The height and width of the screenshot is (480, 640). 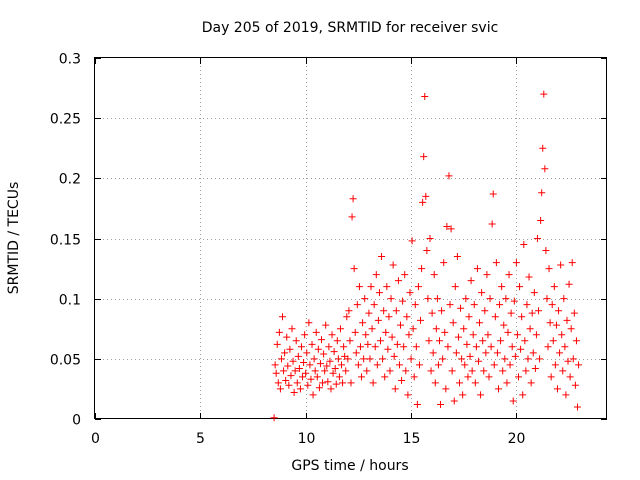 I want to click on y-tick-labels: 0 0.05 0.1 0.15 0.2 0.25 0.3, so click(x=65, y=240).